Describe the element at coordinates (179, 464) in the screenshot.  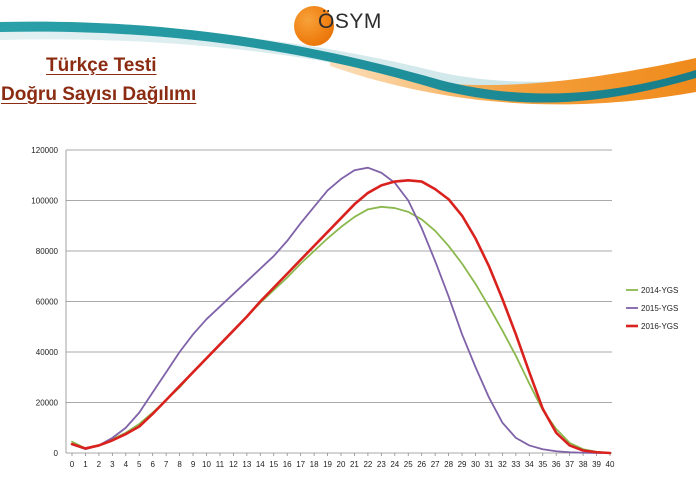
I see `x-tick-label: 8` at that location.